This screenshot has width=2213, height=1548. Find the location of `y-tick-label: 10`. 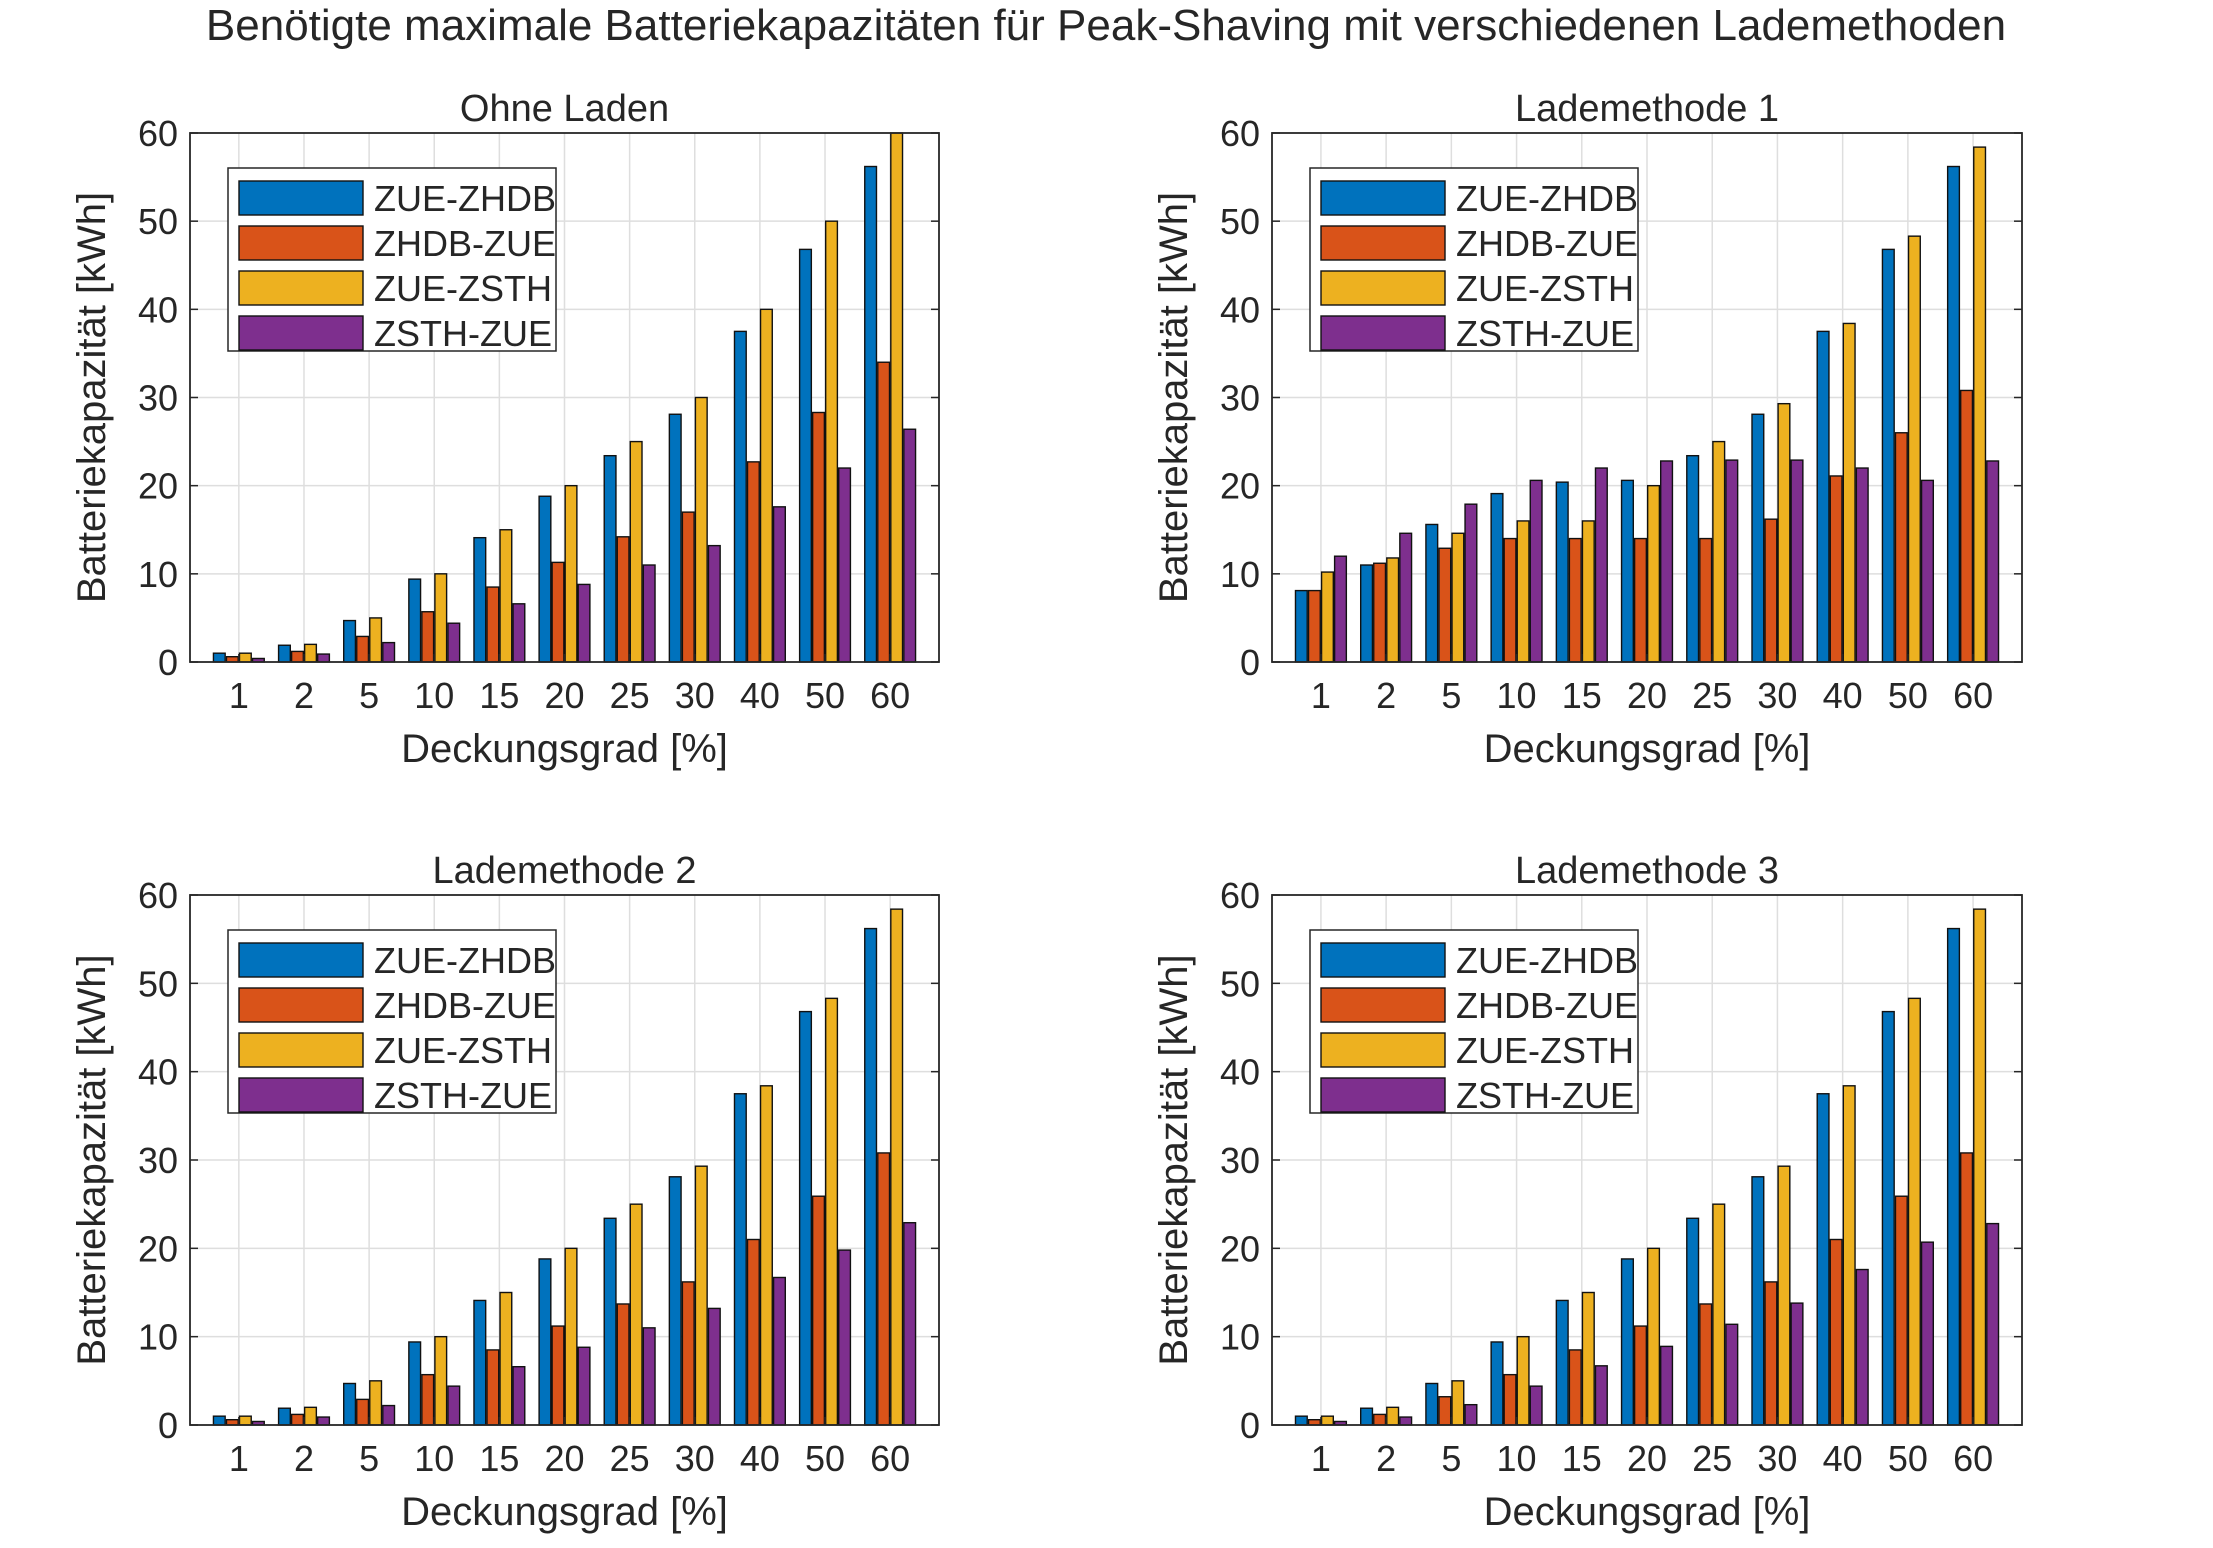

y-tick-label: 10 is located at coordinates (1240, 1337).